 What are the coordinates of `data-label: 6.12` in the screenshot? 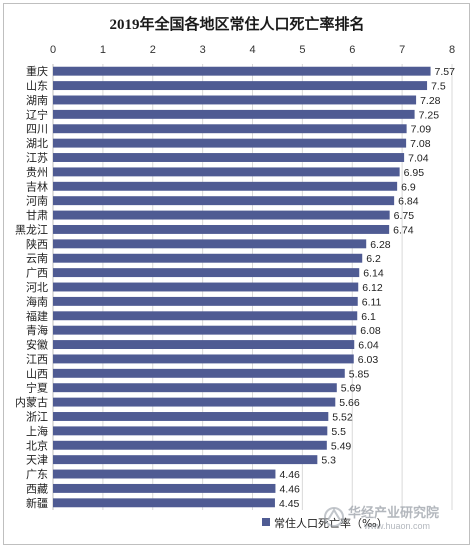 It's located at (372, 288).